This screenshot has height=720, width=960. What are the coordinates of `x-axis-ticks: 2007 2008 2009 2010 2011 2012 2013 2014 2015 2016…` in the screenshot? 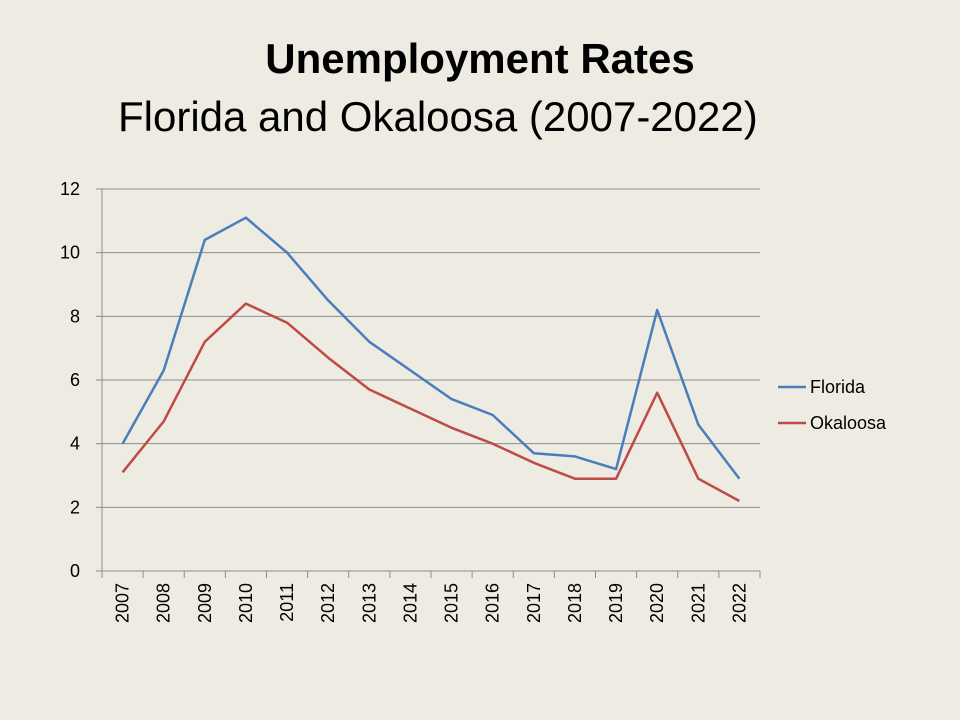 It's located at (431, 597).